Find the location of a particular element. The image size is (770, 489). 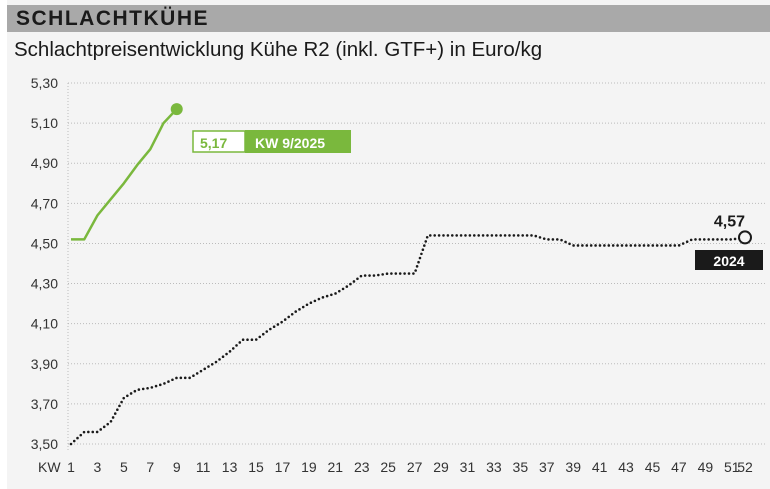

x-tick-label: 43 is located at coordinates (626, 467).